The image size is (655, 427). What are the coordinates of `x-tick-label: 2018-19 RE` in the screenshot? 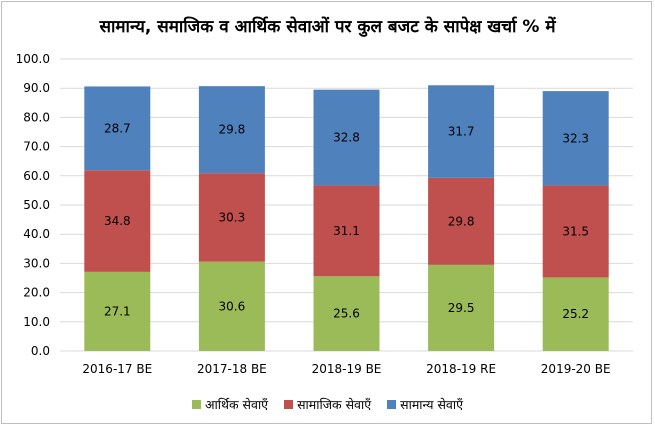 It's located at (461, 369).